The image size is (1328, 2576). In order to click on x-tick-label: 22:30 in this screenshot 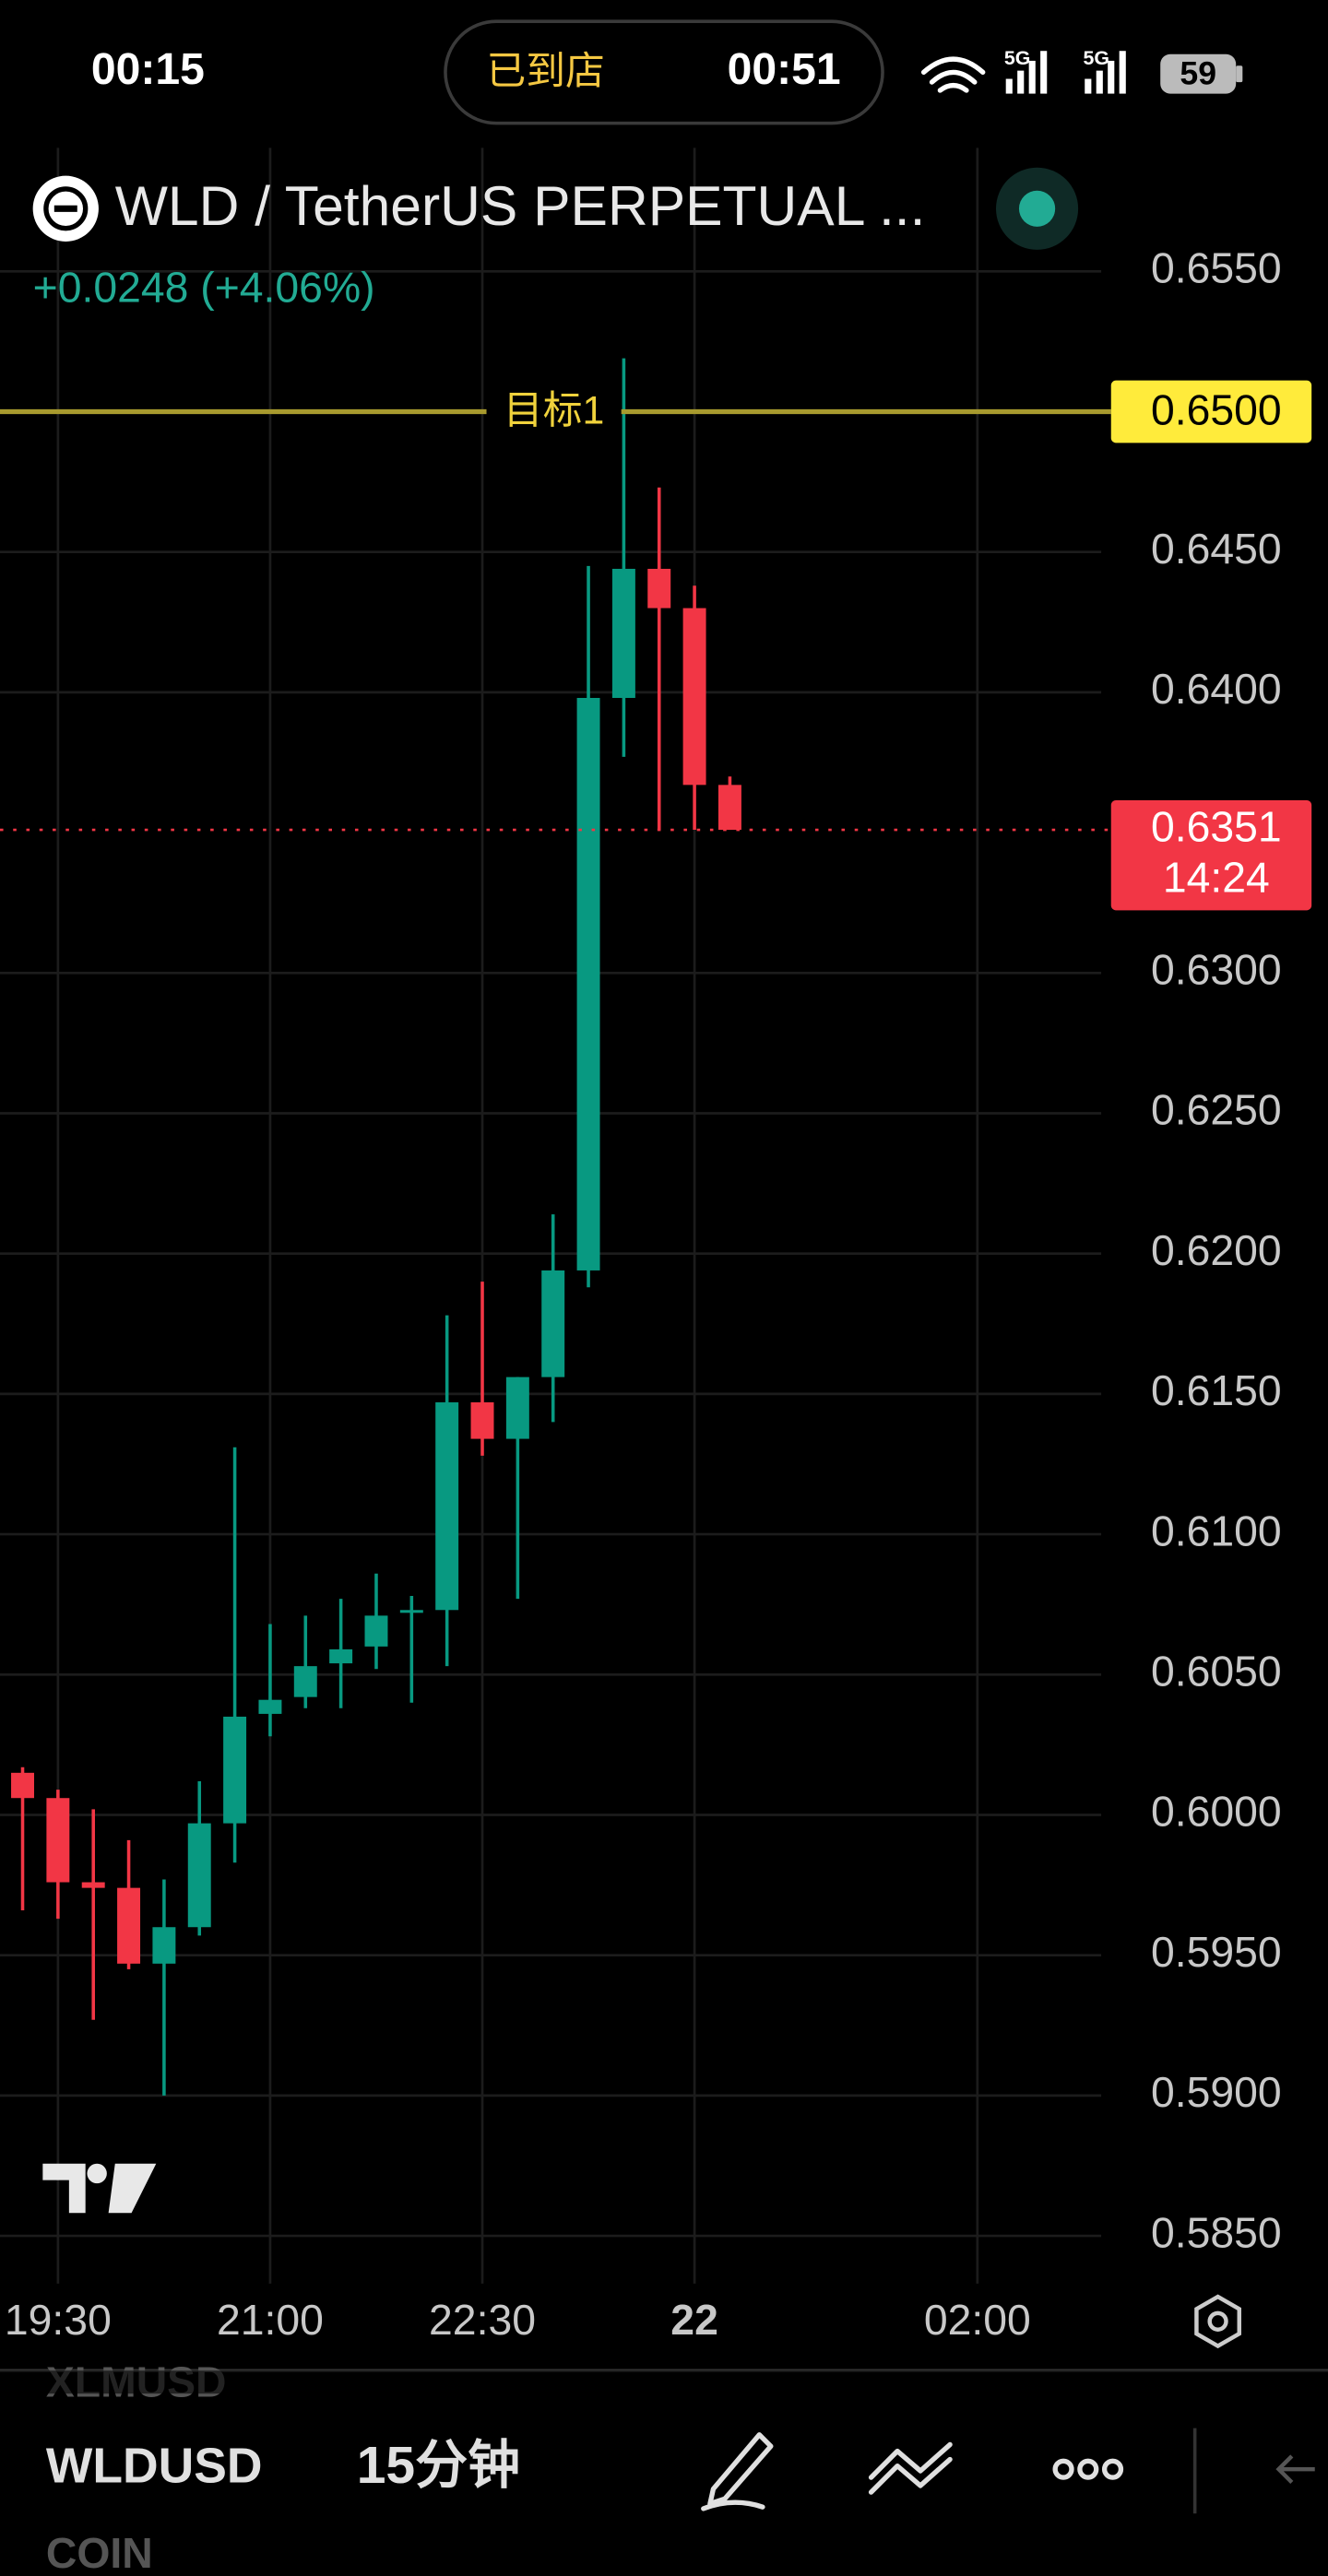, I will do `click(482, 2320)`.